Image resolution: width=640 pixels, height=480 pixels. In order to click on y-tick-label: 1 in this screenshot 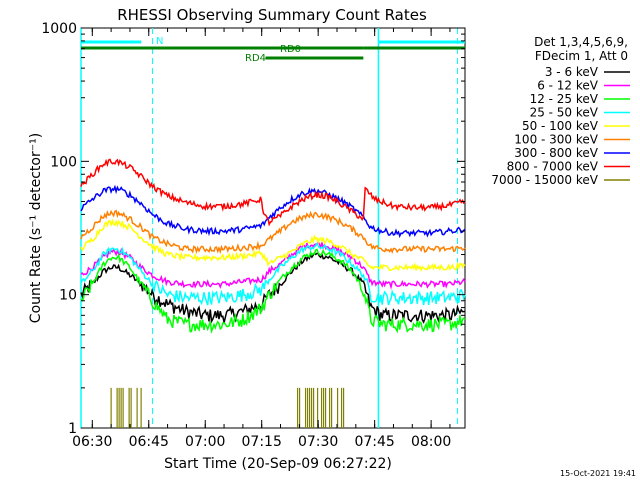, I will do `click(72, 429)`.